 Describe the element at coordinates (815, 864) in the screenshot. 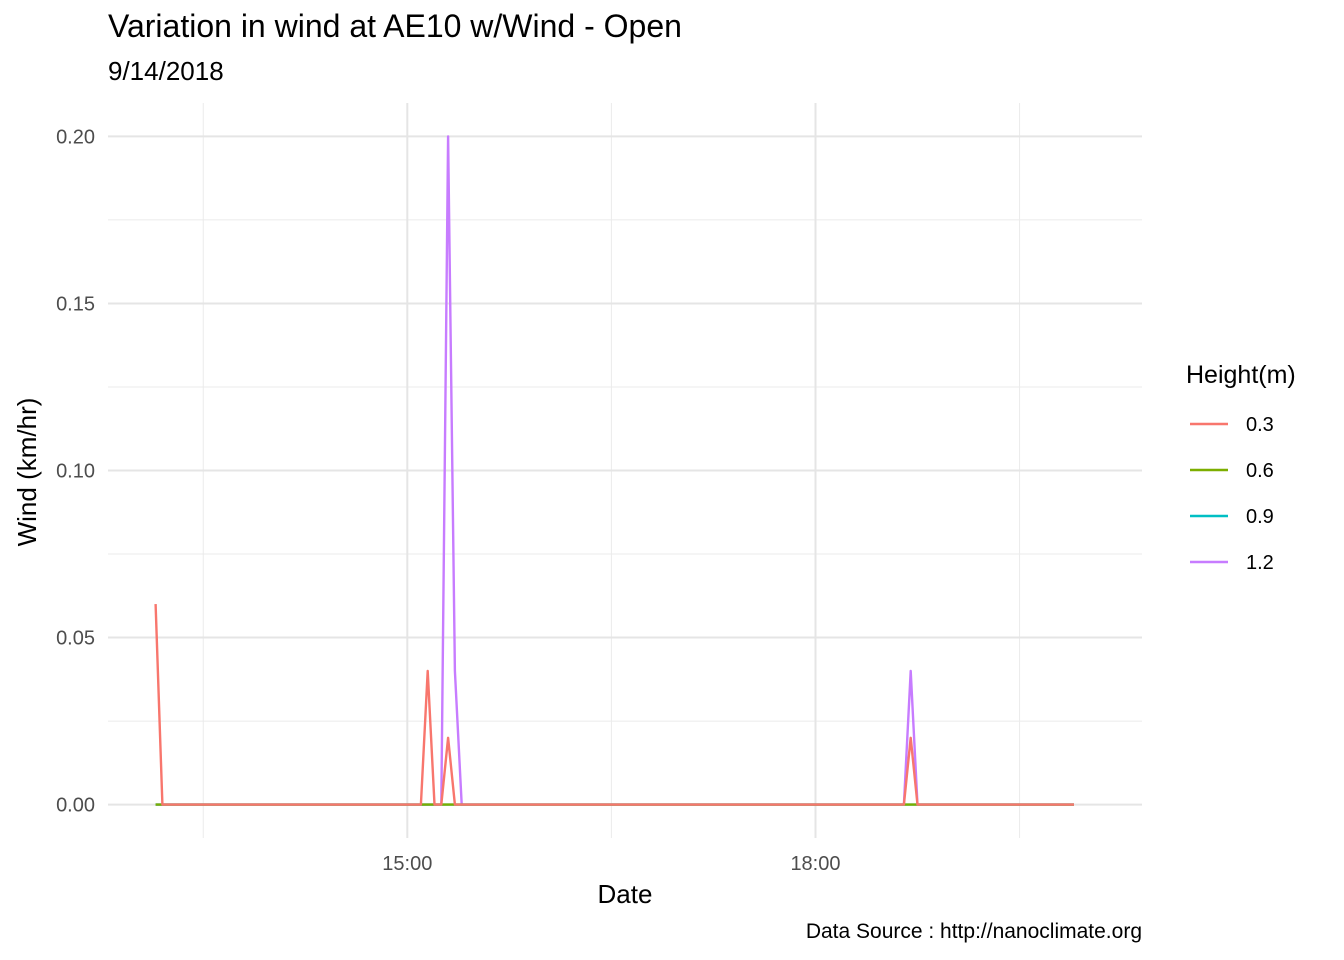

I see `x-tick-label: 18:00` at that location.